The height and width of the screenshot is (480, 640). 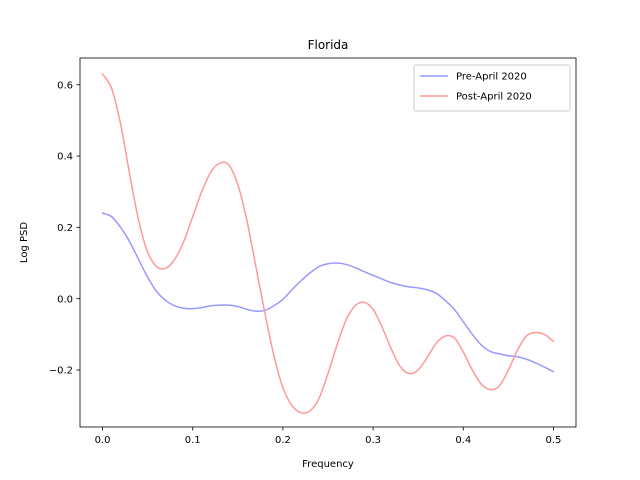 I want to click on chart-title: Florida, so click(x=328, y=45).